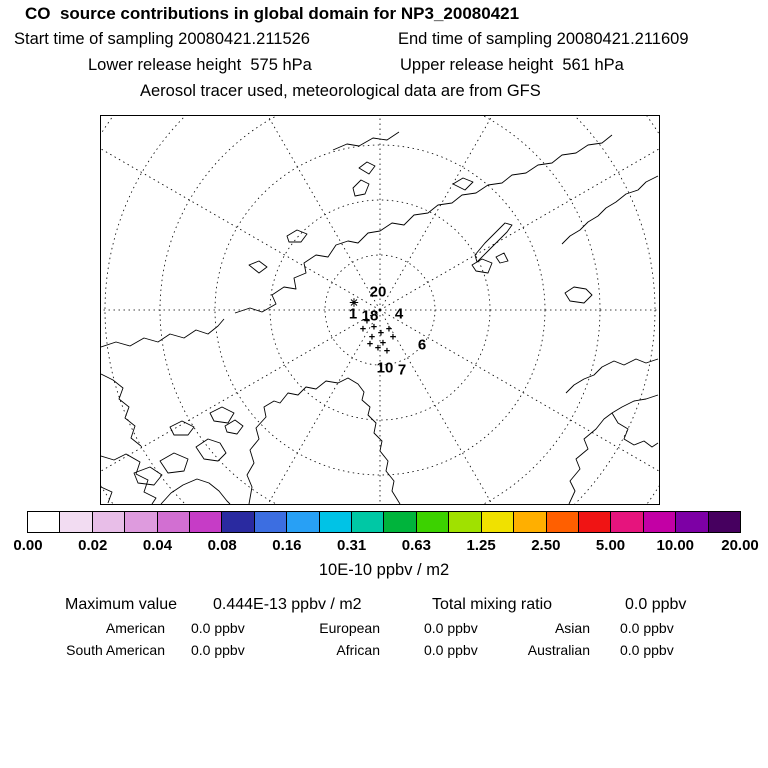  What do you see at coordinates (610, 210) in the screenshot?
I see `coastline-kara` at bounding box center [610, 210].